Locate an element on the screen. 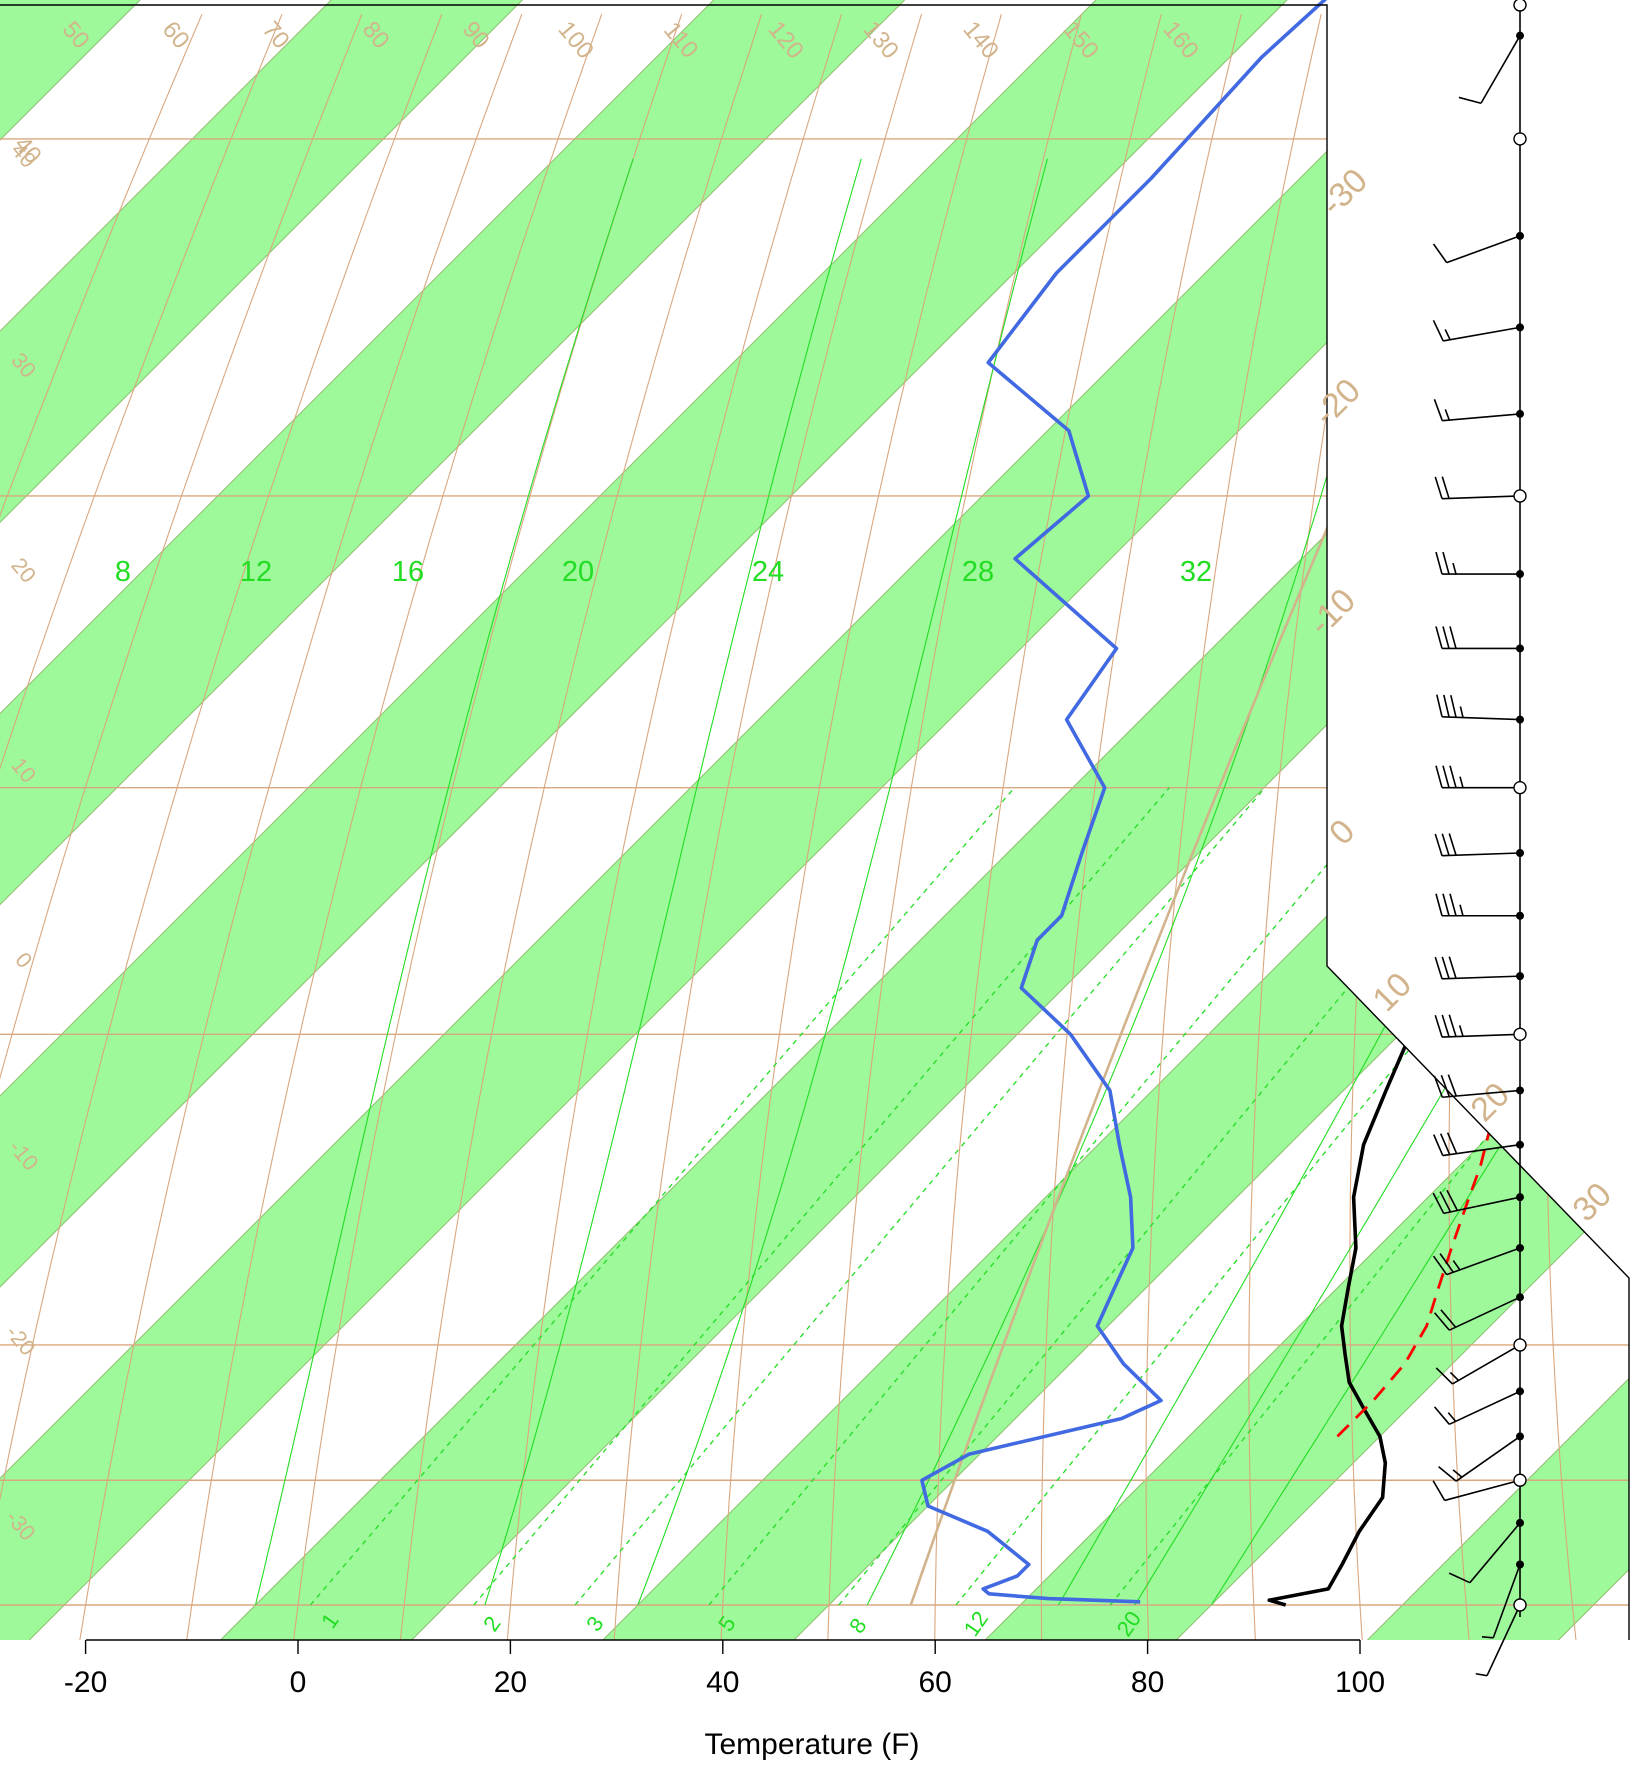 The image size is (1632, 1769). moist-adiabat-label: 28 is located at coordinates (978, 572).